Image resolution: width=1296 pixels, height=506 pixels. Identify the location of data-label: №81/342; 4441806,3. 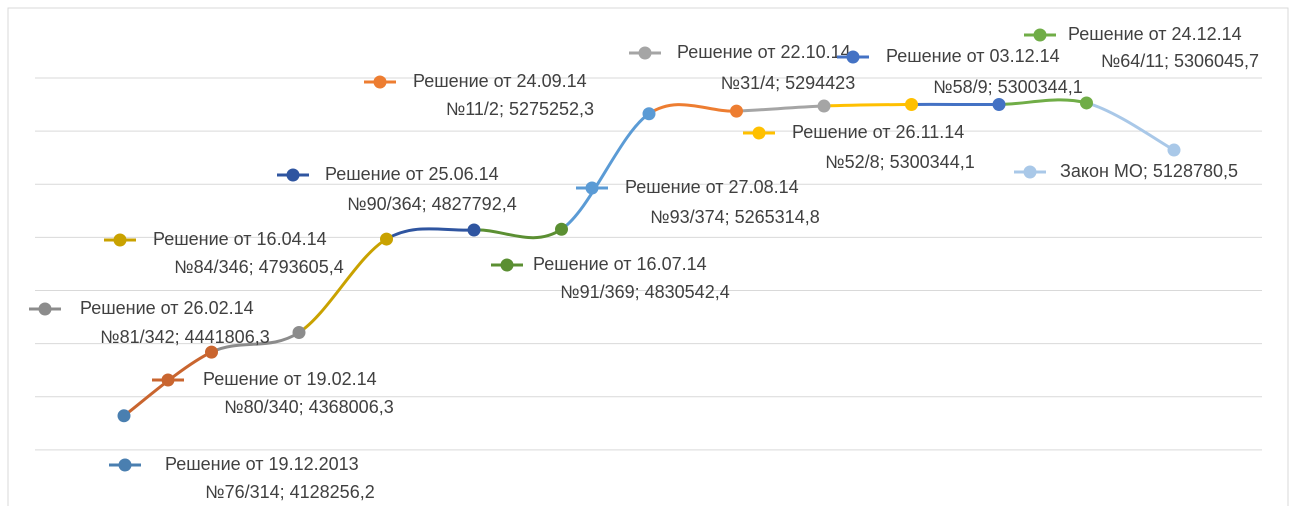
(184, 337).